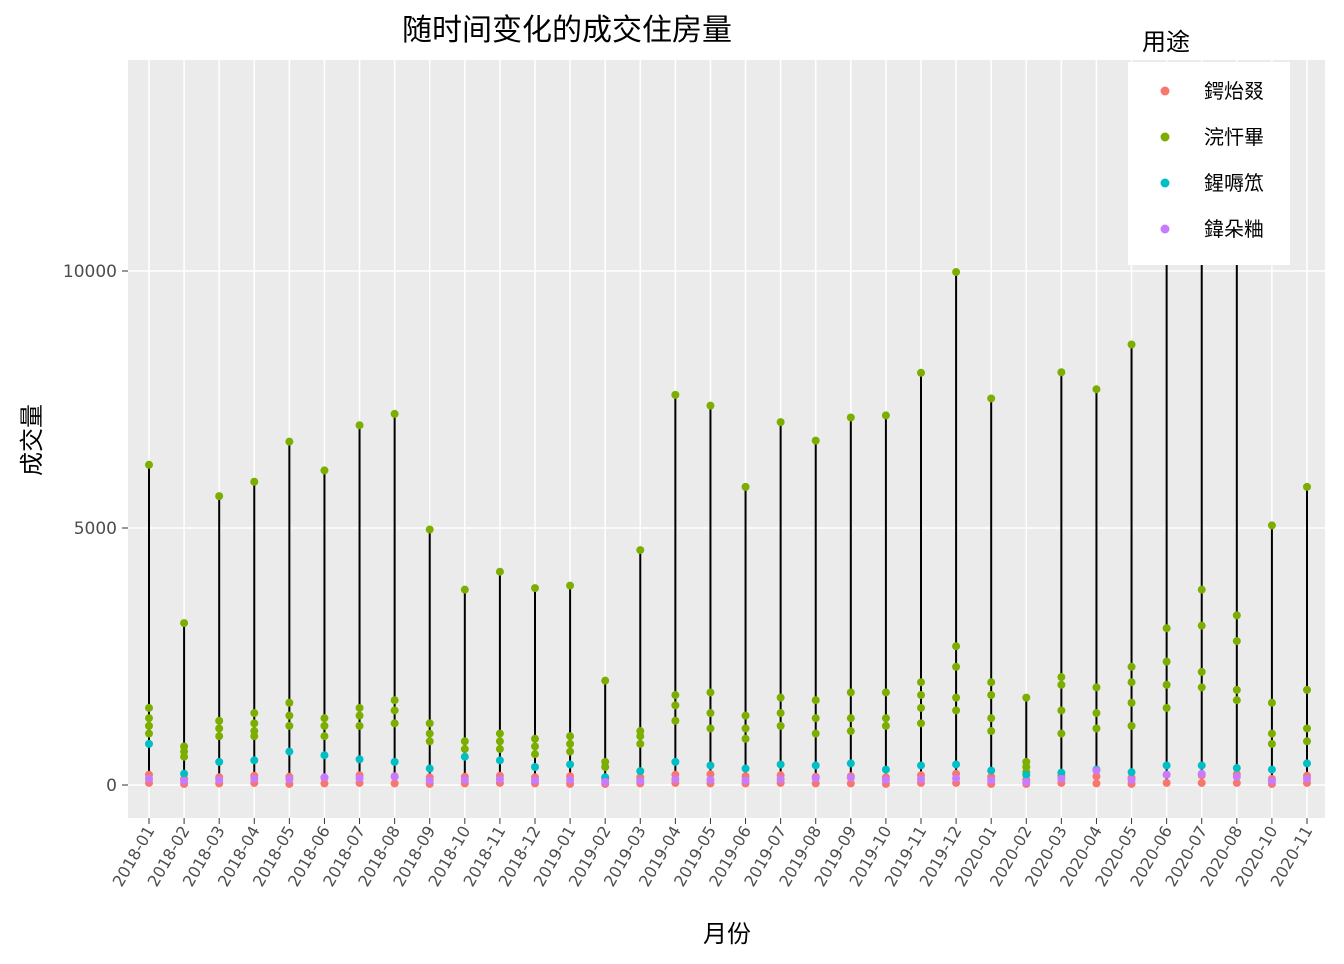  I want to click on legend-label: 鍏朵粬, so click(1234, 229).